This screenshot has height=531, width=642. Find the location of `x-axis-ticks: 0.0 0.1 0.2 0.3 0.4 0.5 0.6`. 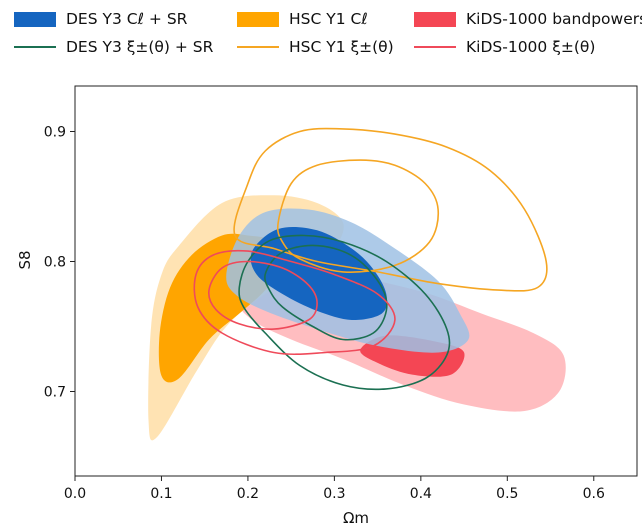

x-axis-ticks: 0.0 0.1 0.2 0.3 0.4 0.5 0.6 is located at coordinates (334, 489).